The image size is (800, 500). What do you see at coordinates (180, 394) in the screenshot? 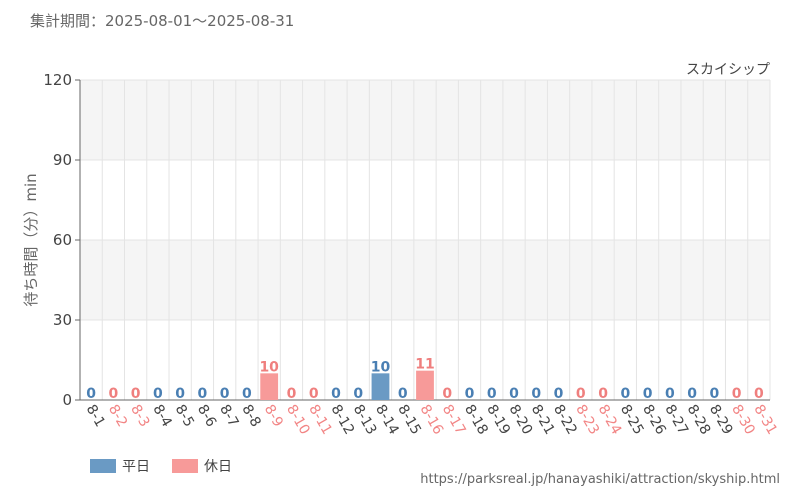
I see `data-label-8-5: 0` at bounding box center [180, 394].